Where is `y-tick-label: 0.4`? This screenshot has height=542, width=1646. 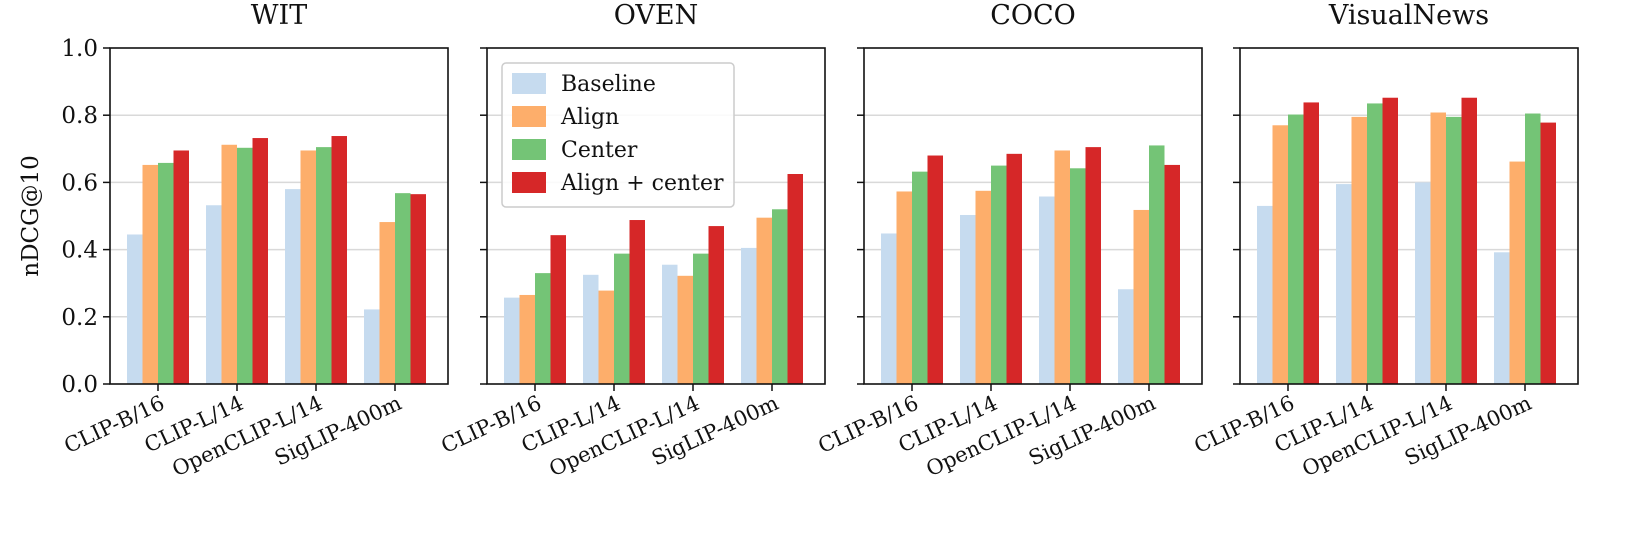
y-tick-label: 0.4 is located at coordinates (79, 251).